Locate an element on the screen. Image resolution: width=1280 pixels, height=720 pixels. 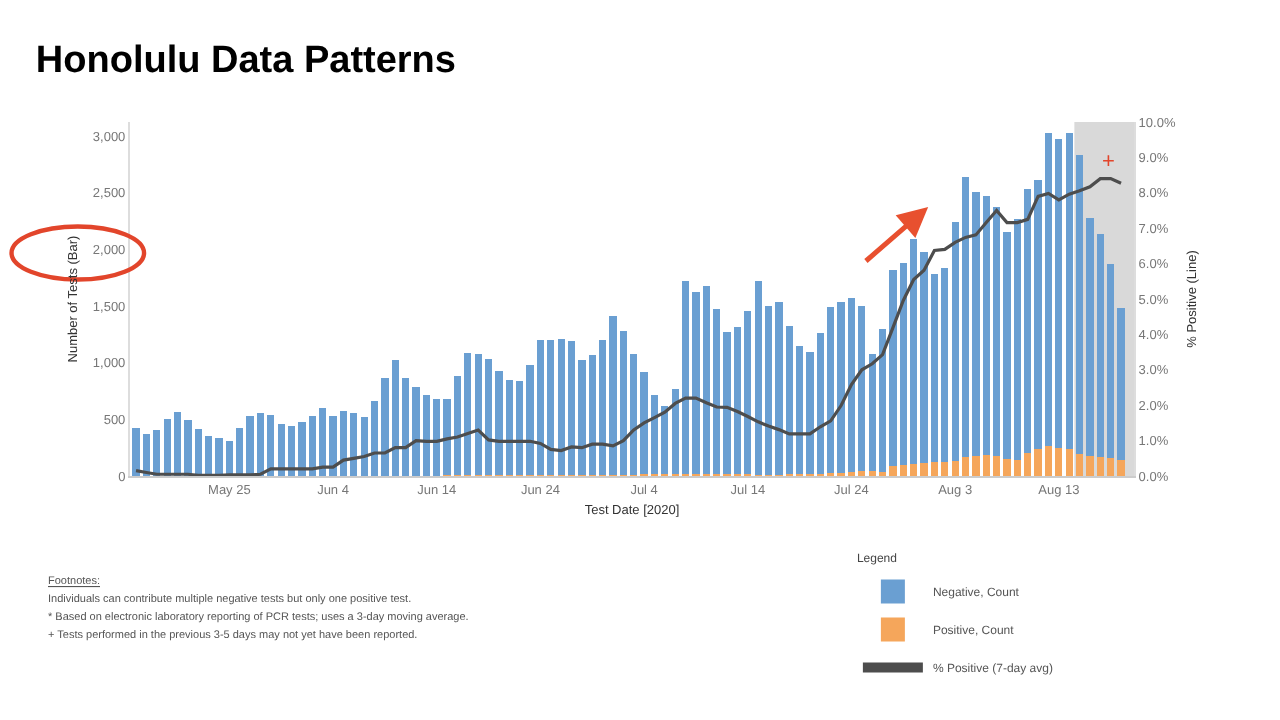
chart-title: Honolulu Data Patterns is located at coordinates (245, 61).